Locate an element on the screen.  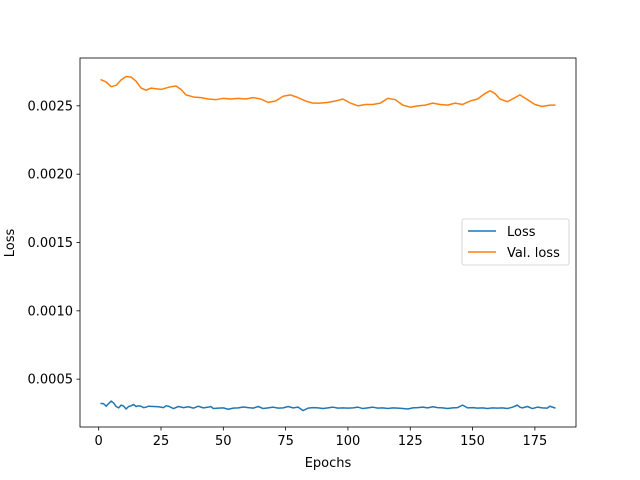
legend-label-val-loss: Val. loss is located at coordinates (533, 253).